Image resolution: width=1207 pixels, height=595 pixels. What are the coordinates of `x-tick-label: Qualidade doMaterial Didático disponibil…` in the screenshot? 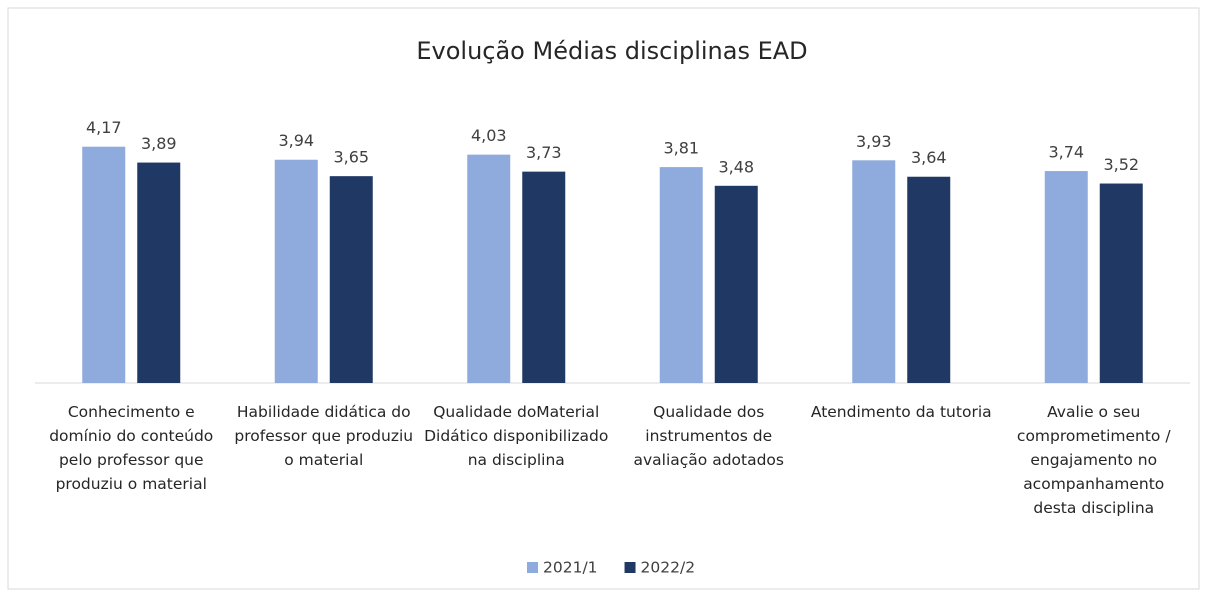 It's located at (516, 436).